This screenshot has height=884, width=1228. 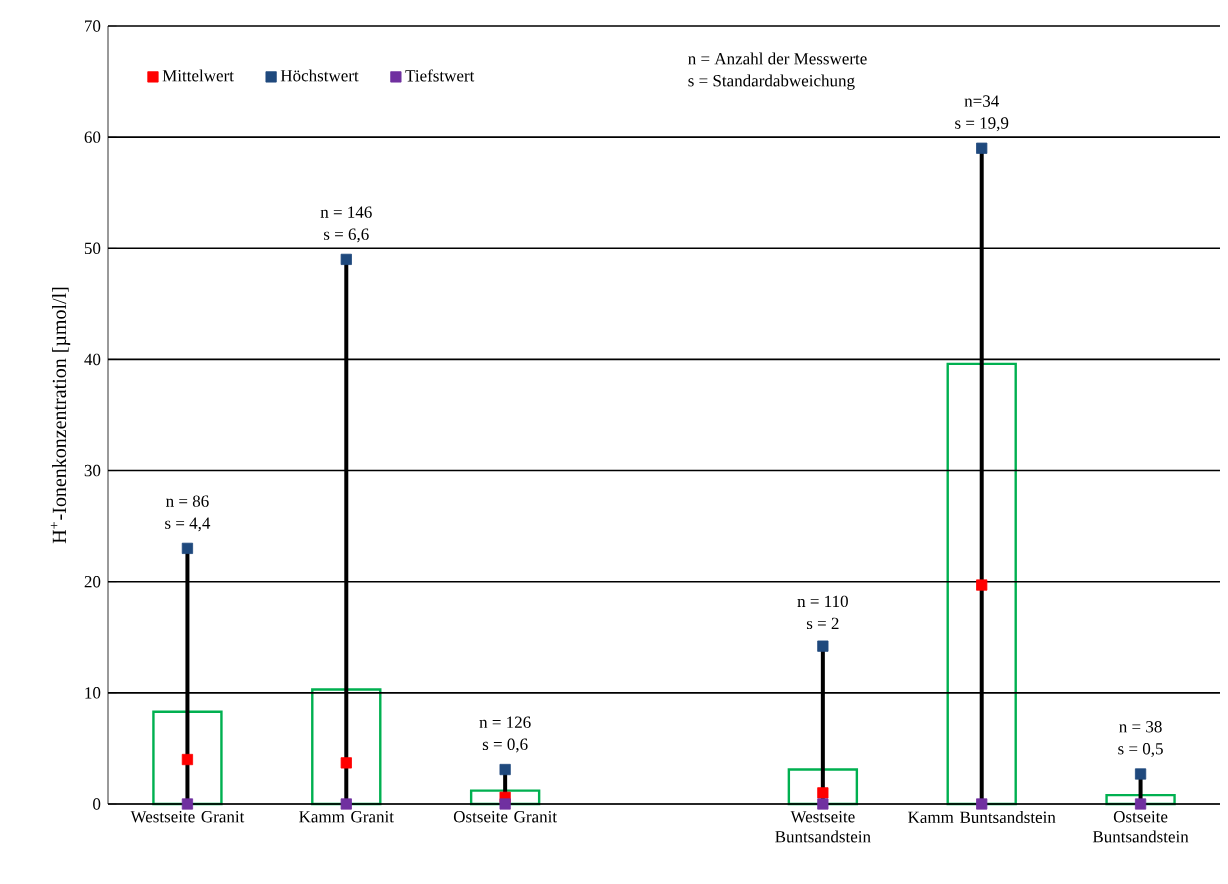 I want to click on annotation: s = Standardabweichung, so click(x=771, y=82).